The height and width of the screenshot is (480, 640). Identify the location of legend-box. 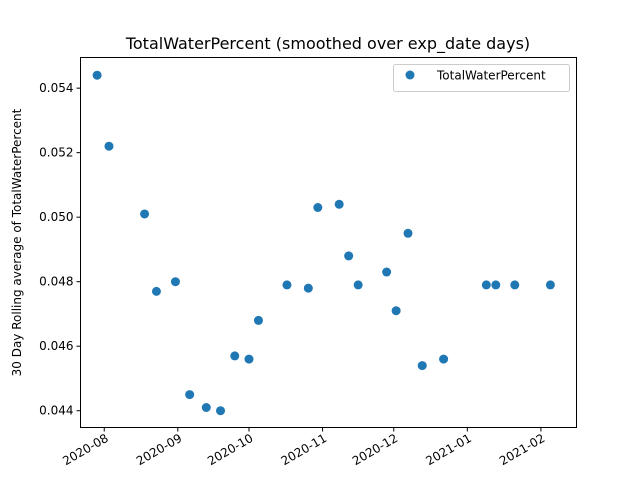
(481, 78).